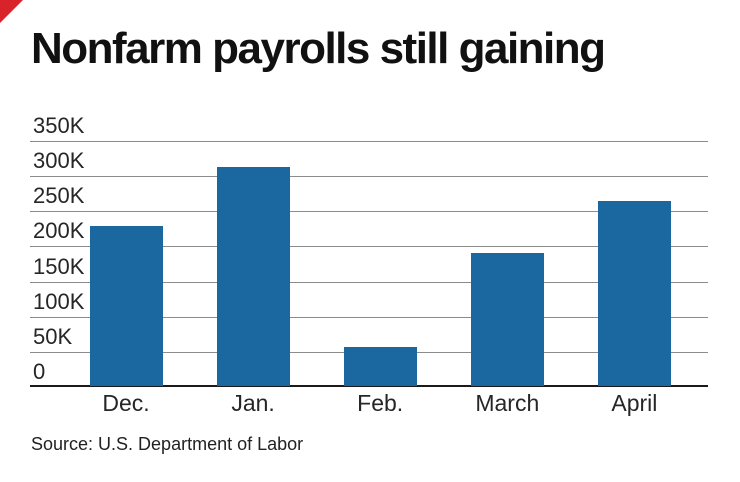 This screenshot has width=740, height=482. What do you see at coordinates (369, 282) in the screenshot?
I see `gridline-150K` at bounding box center [369, 282].